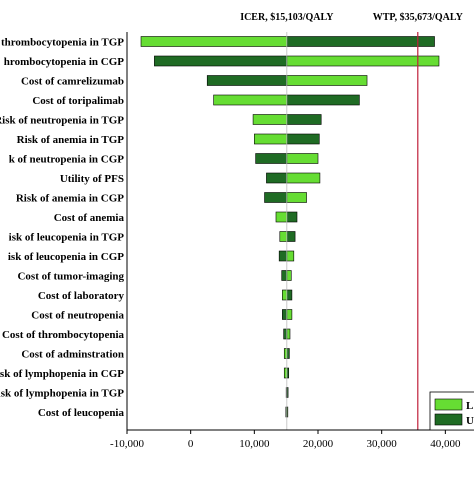 The height and width of the screenshot is (479, 474). Describe the element at coordinates (448, 419) in the screenshot. I see `legend-swatch-high` at that location.